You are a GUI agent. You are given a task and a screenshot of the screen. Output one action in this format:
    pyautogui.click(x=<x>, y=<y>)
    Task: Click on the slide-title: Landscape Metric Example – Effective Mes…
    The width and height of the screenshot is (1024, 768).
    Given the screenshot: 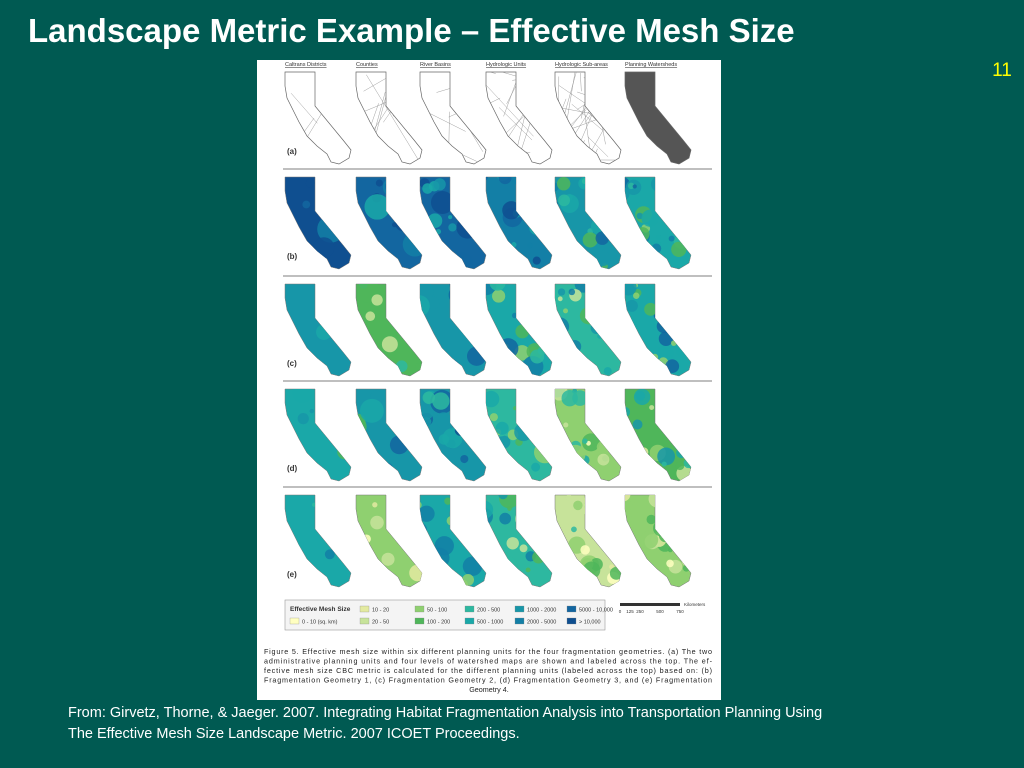 What is the action you would take?
    pyautogui.click(x=411, y=30)
    